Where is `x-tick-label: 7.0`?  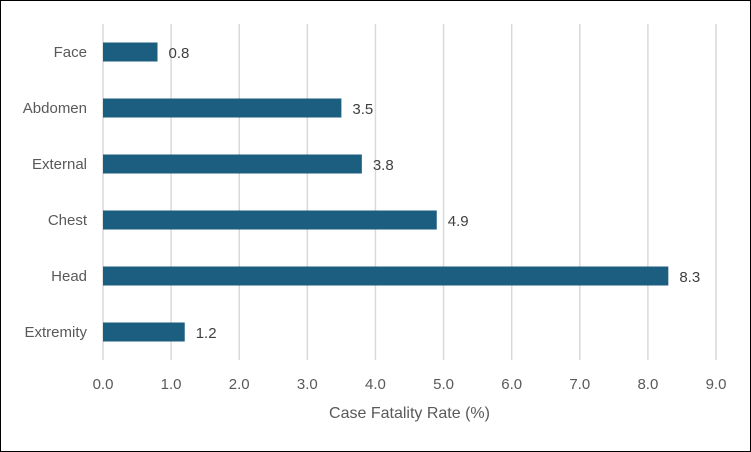 x-tick-label: 7.0 is located at coordinates (579, 384).